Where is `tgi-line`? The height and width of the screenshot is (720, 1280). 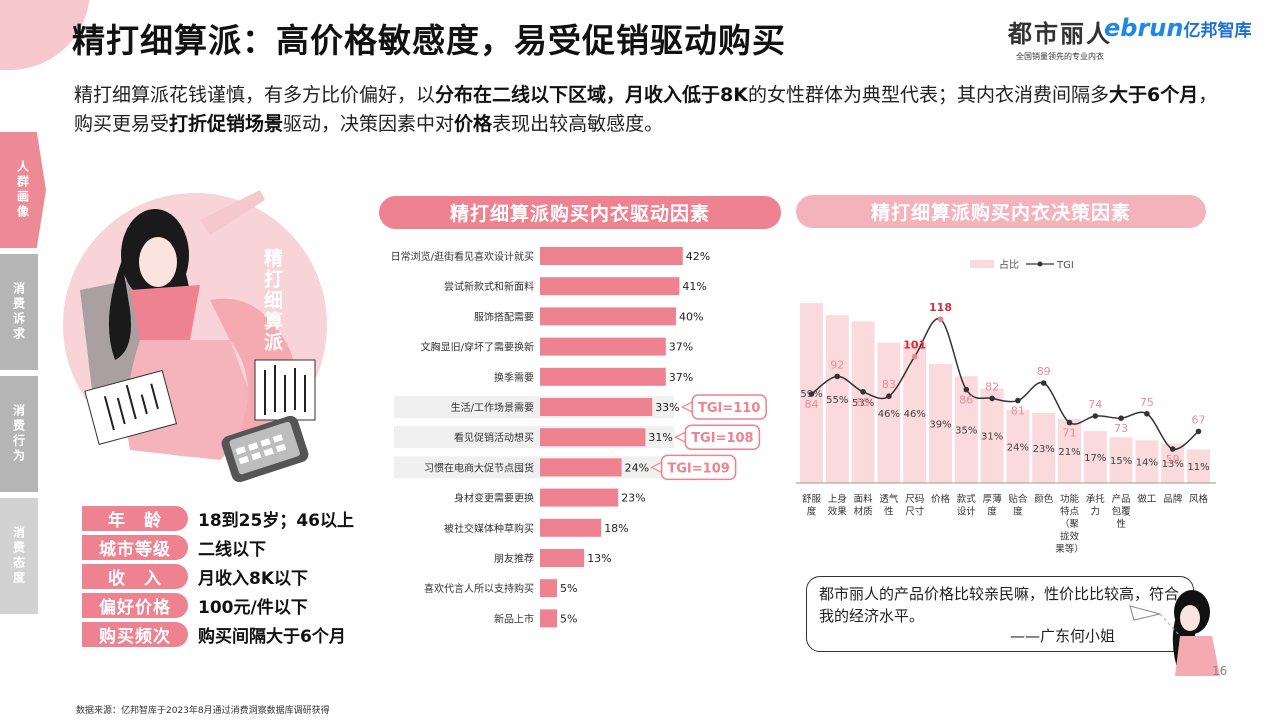
tgi-line is located at coordinates (1005, 383).